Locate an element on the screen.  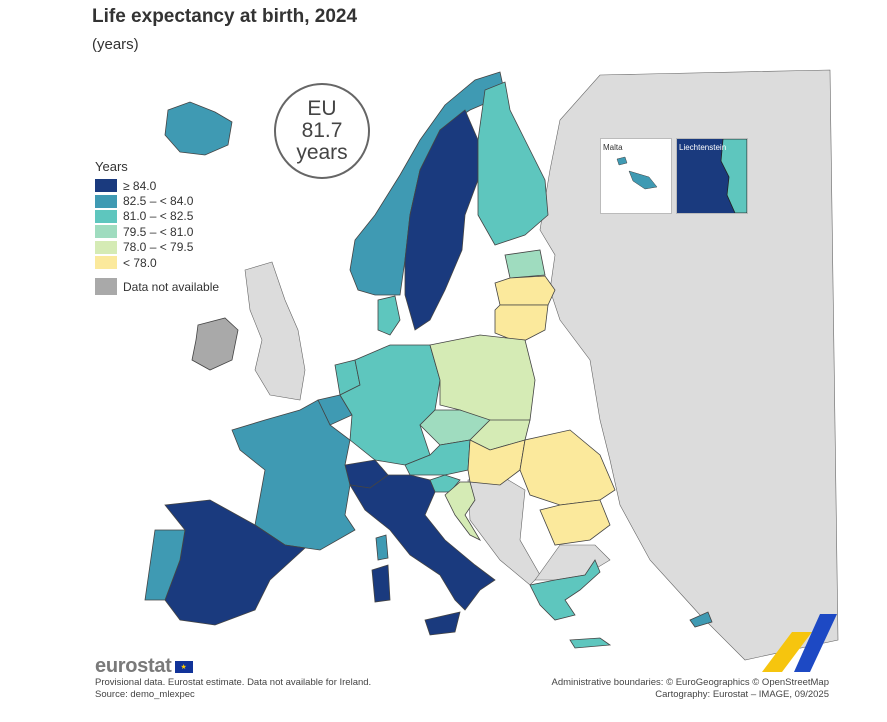
region-croatia is located at coordinates (463, 511).